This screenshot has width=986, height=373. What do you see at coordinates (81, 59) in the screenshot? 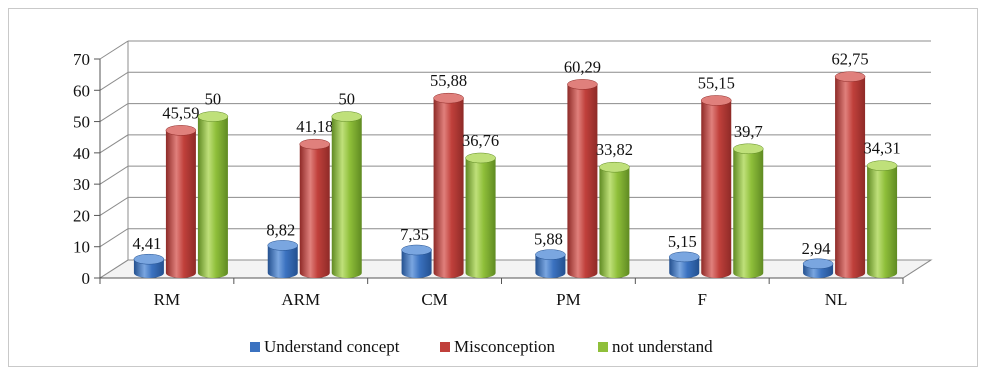
I see `y-tick-label: 70` at bounding box center [81, 59].